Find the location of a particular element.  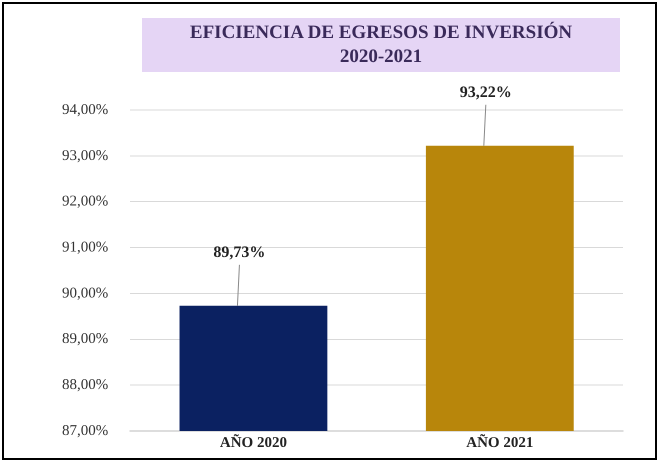

data-label: 93,22% is located at coordinates (486, 92).